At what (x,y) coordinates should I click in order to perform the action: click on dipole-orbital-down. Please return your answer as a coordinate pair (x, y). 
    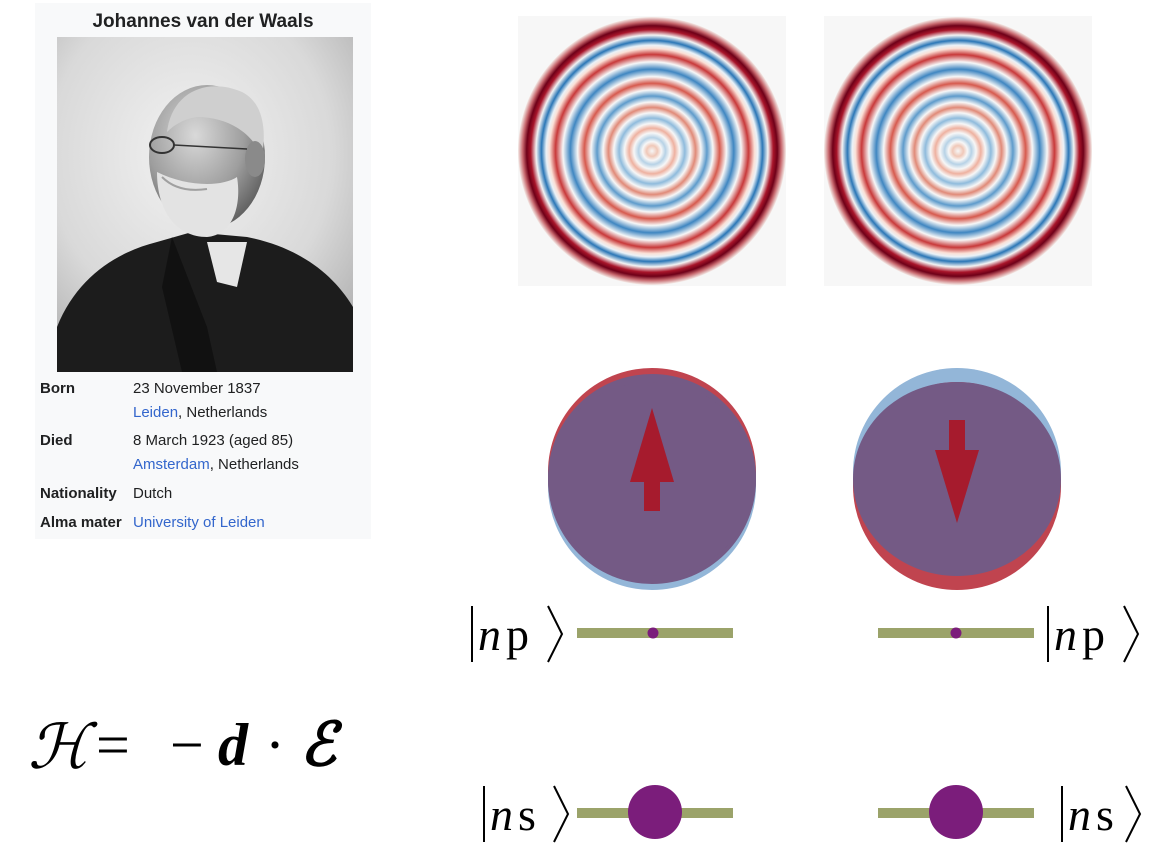
    Looking at the image, I should click on (957, 479).